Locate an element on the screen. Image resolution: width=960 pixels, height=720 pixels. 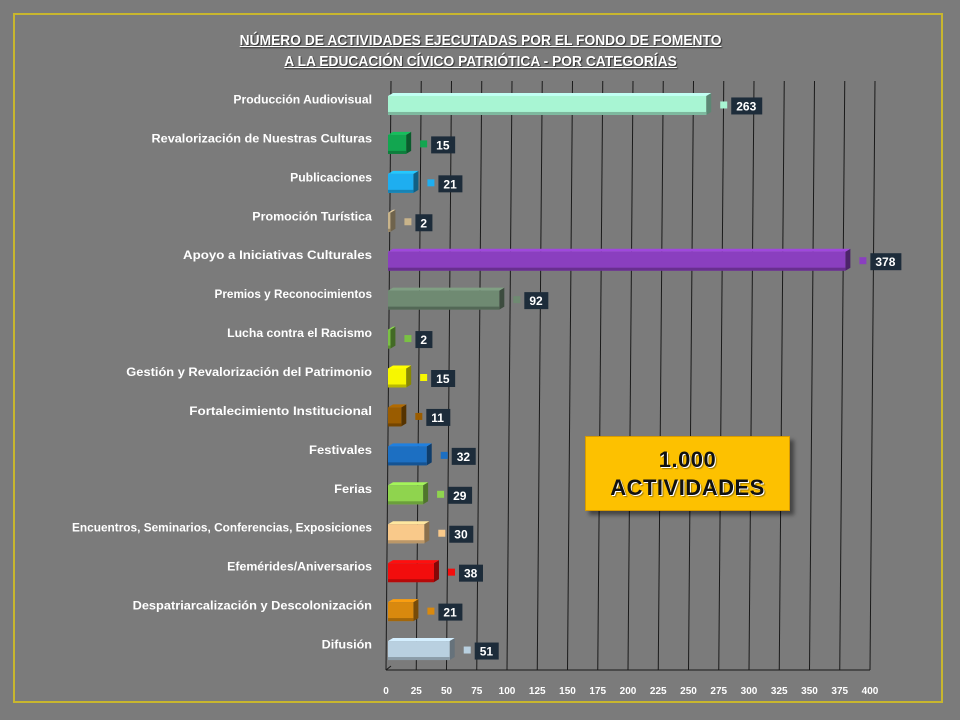
total-callout-value: 1.000 is located at coordinates (687, 459).